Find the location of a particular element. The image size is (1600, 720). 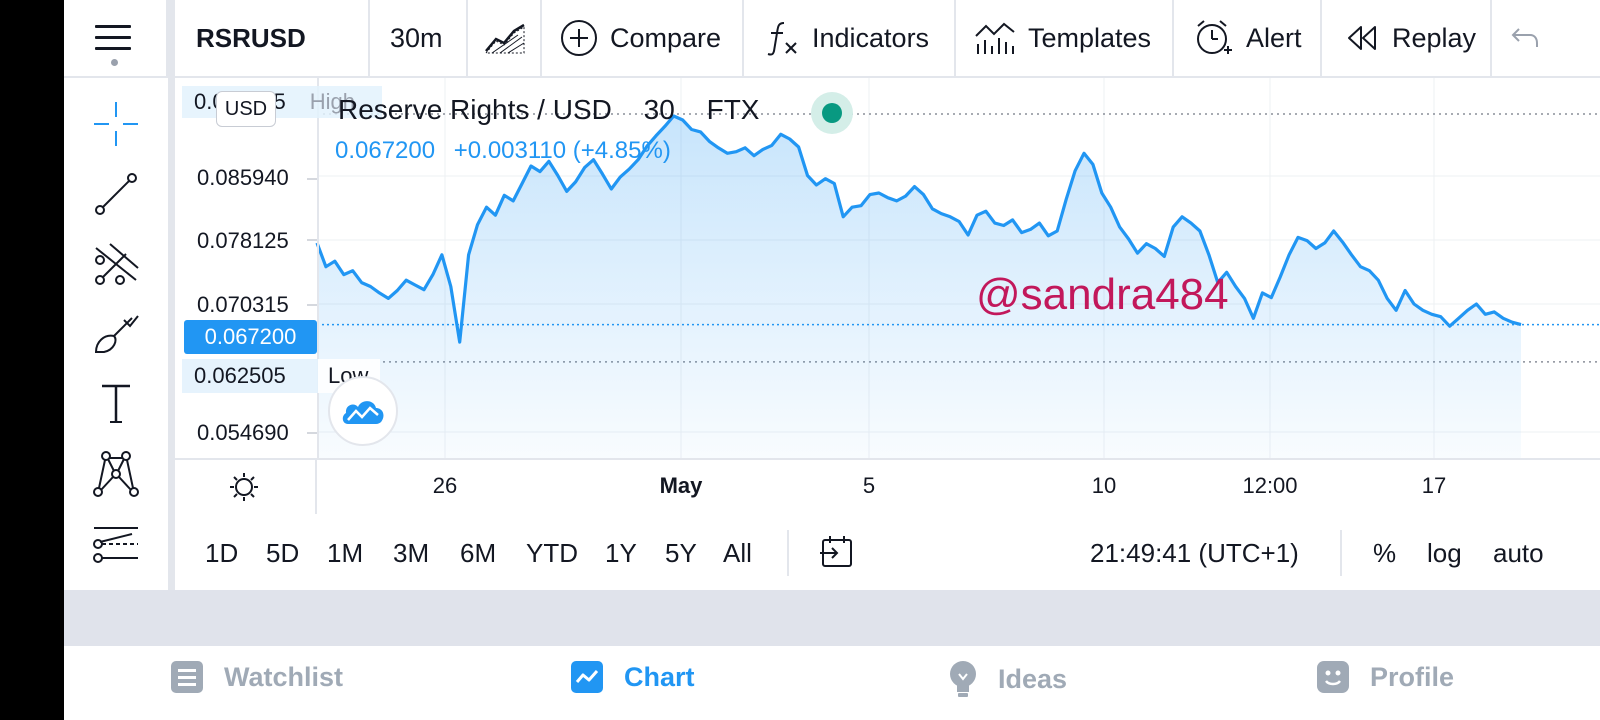

interval-label: 30m is located at coordinates (416, 37).